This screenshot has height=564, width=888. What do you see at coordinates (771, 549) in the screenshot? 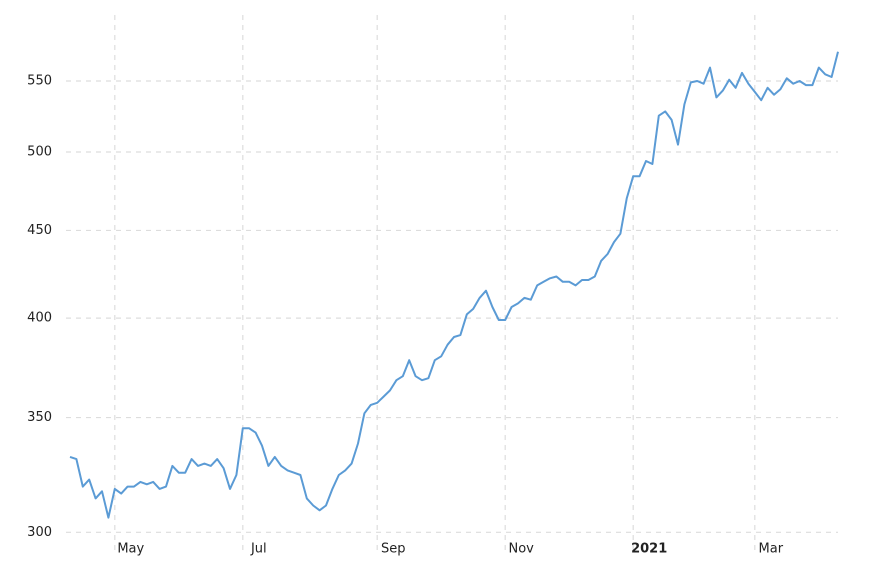
I see `x-tick-label: Mar` at bounding box center [771, 549].